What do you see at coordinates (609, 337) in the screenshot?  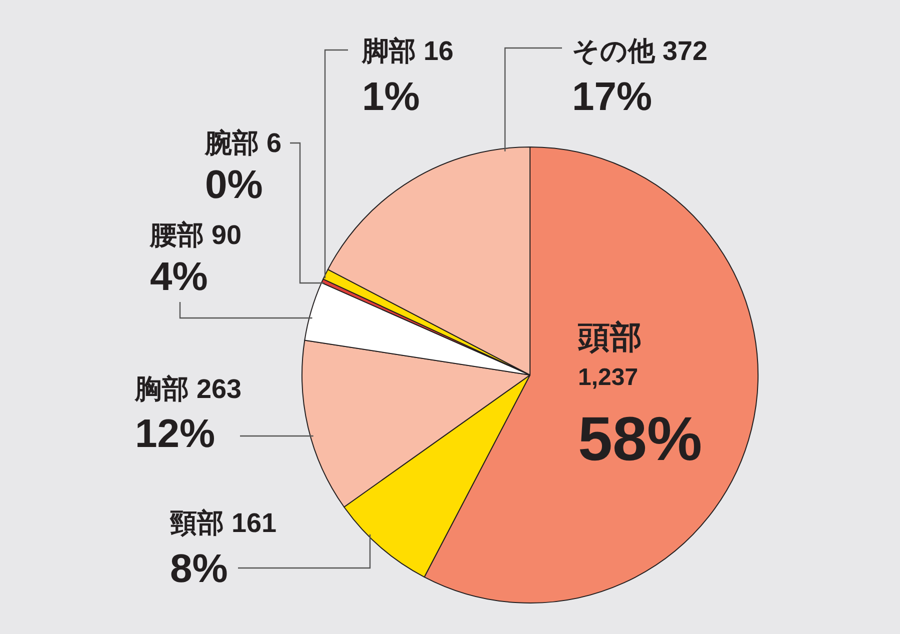 I see `slice-label: 頭部` at bounding box center [609, 337].